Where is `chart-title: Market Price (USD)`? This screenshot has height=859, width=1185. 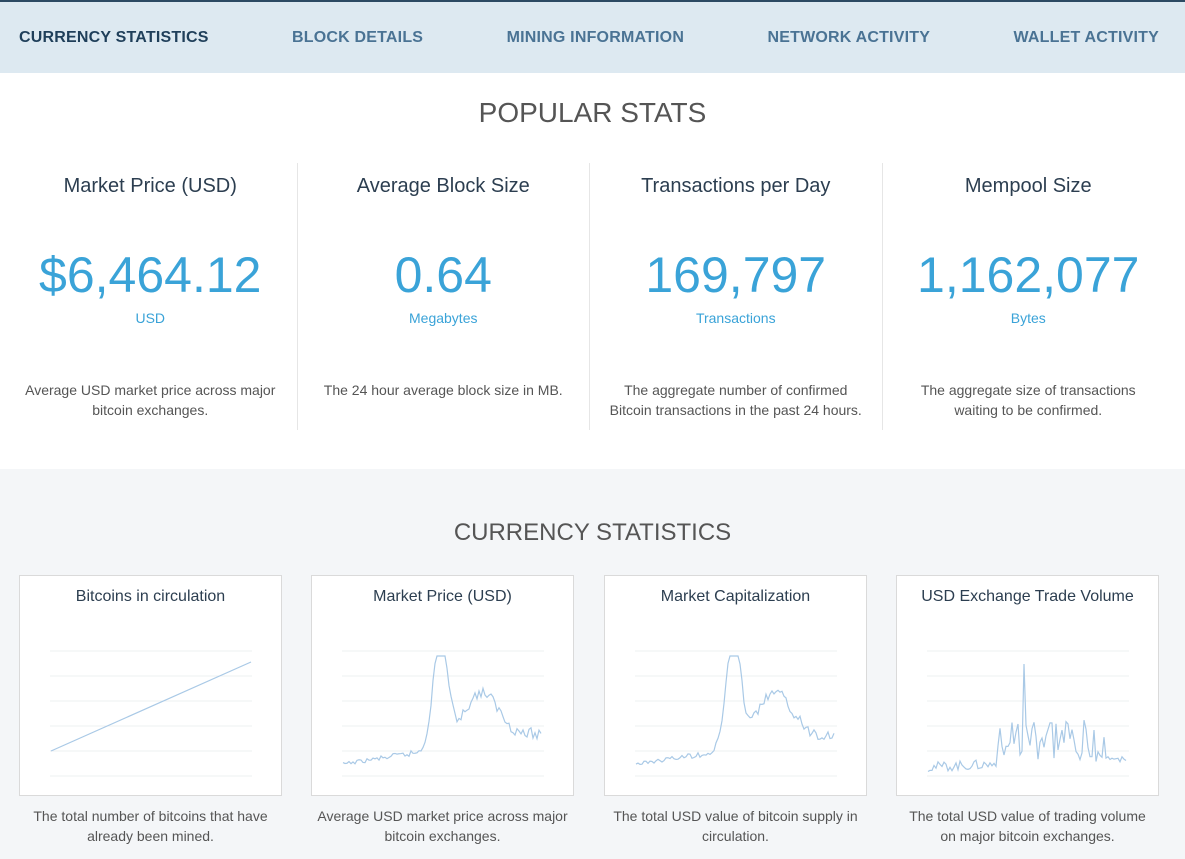
chart-title: Market Price (USD) is located at coordinates (442, 596).